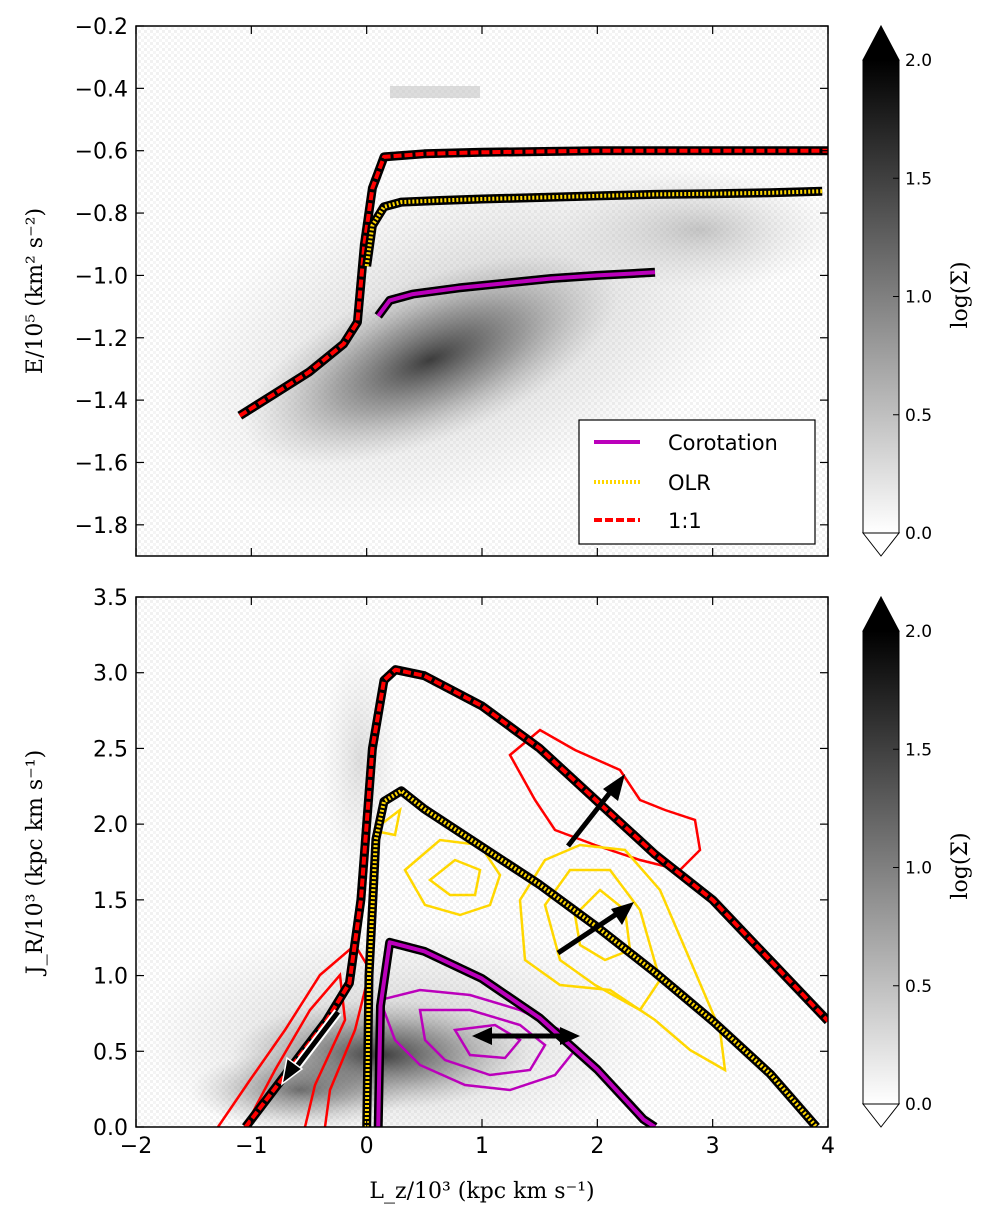 This screenshot has width=997, height=1219. I want to click on top-colorbar: 0.0 0.5 1.0 1.5 2.0 log(Σ), so click(917, 290).